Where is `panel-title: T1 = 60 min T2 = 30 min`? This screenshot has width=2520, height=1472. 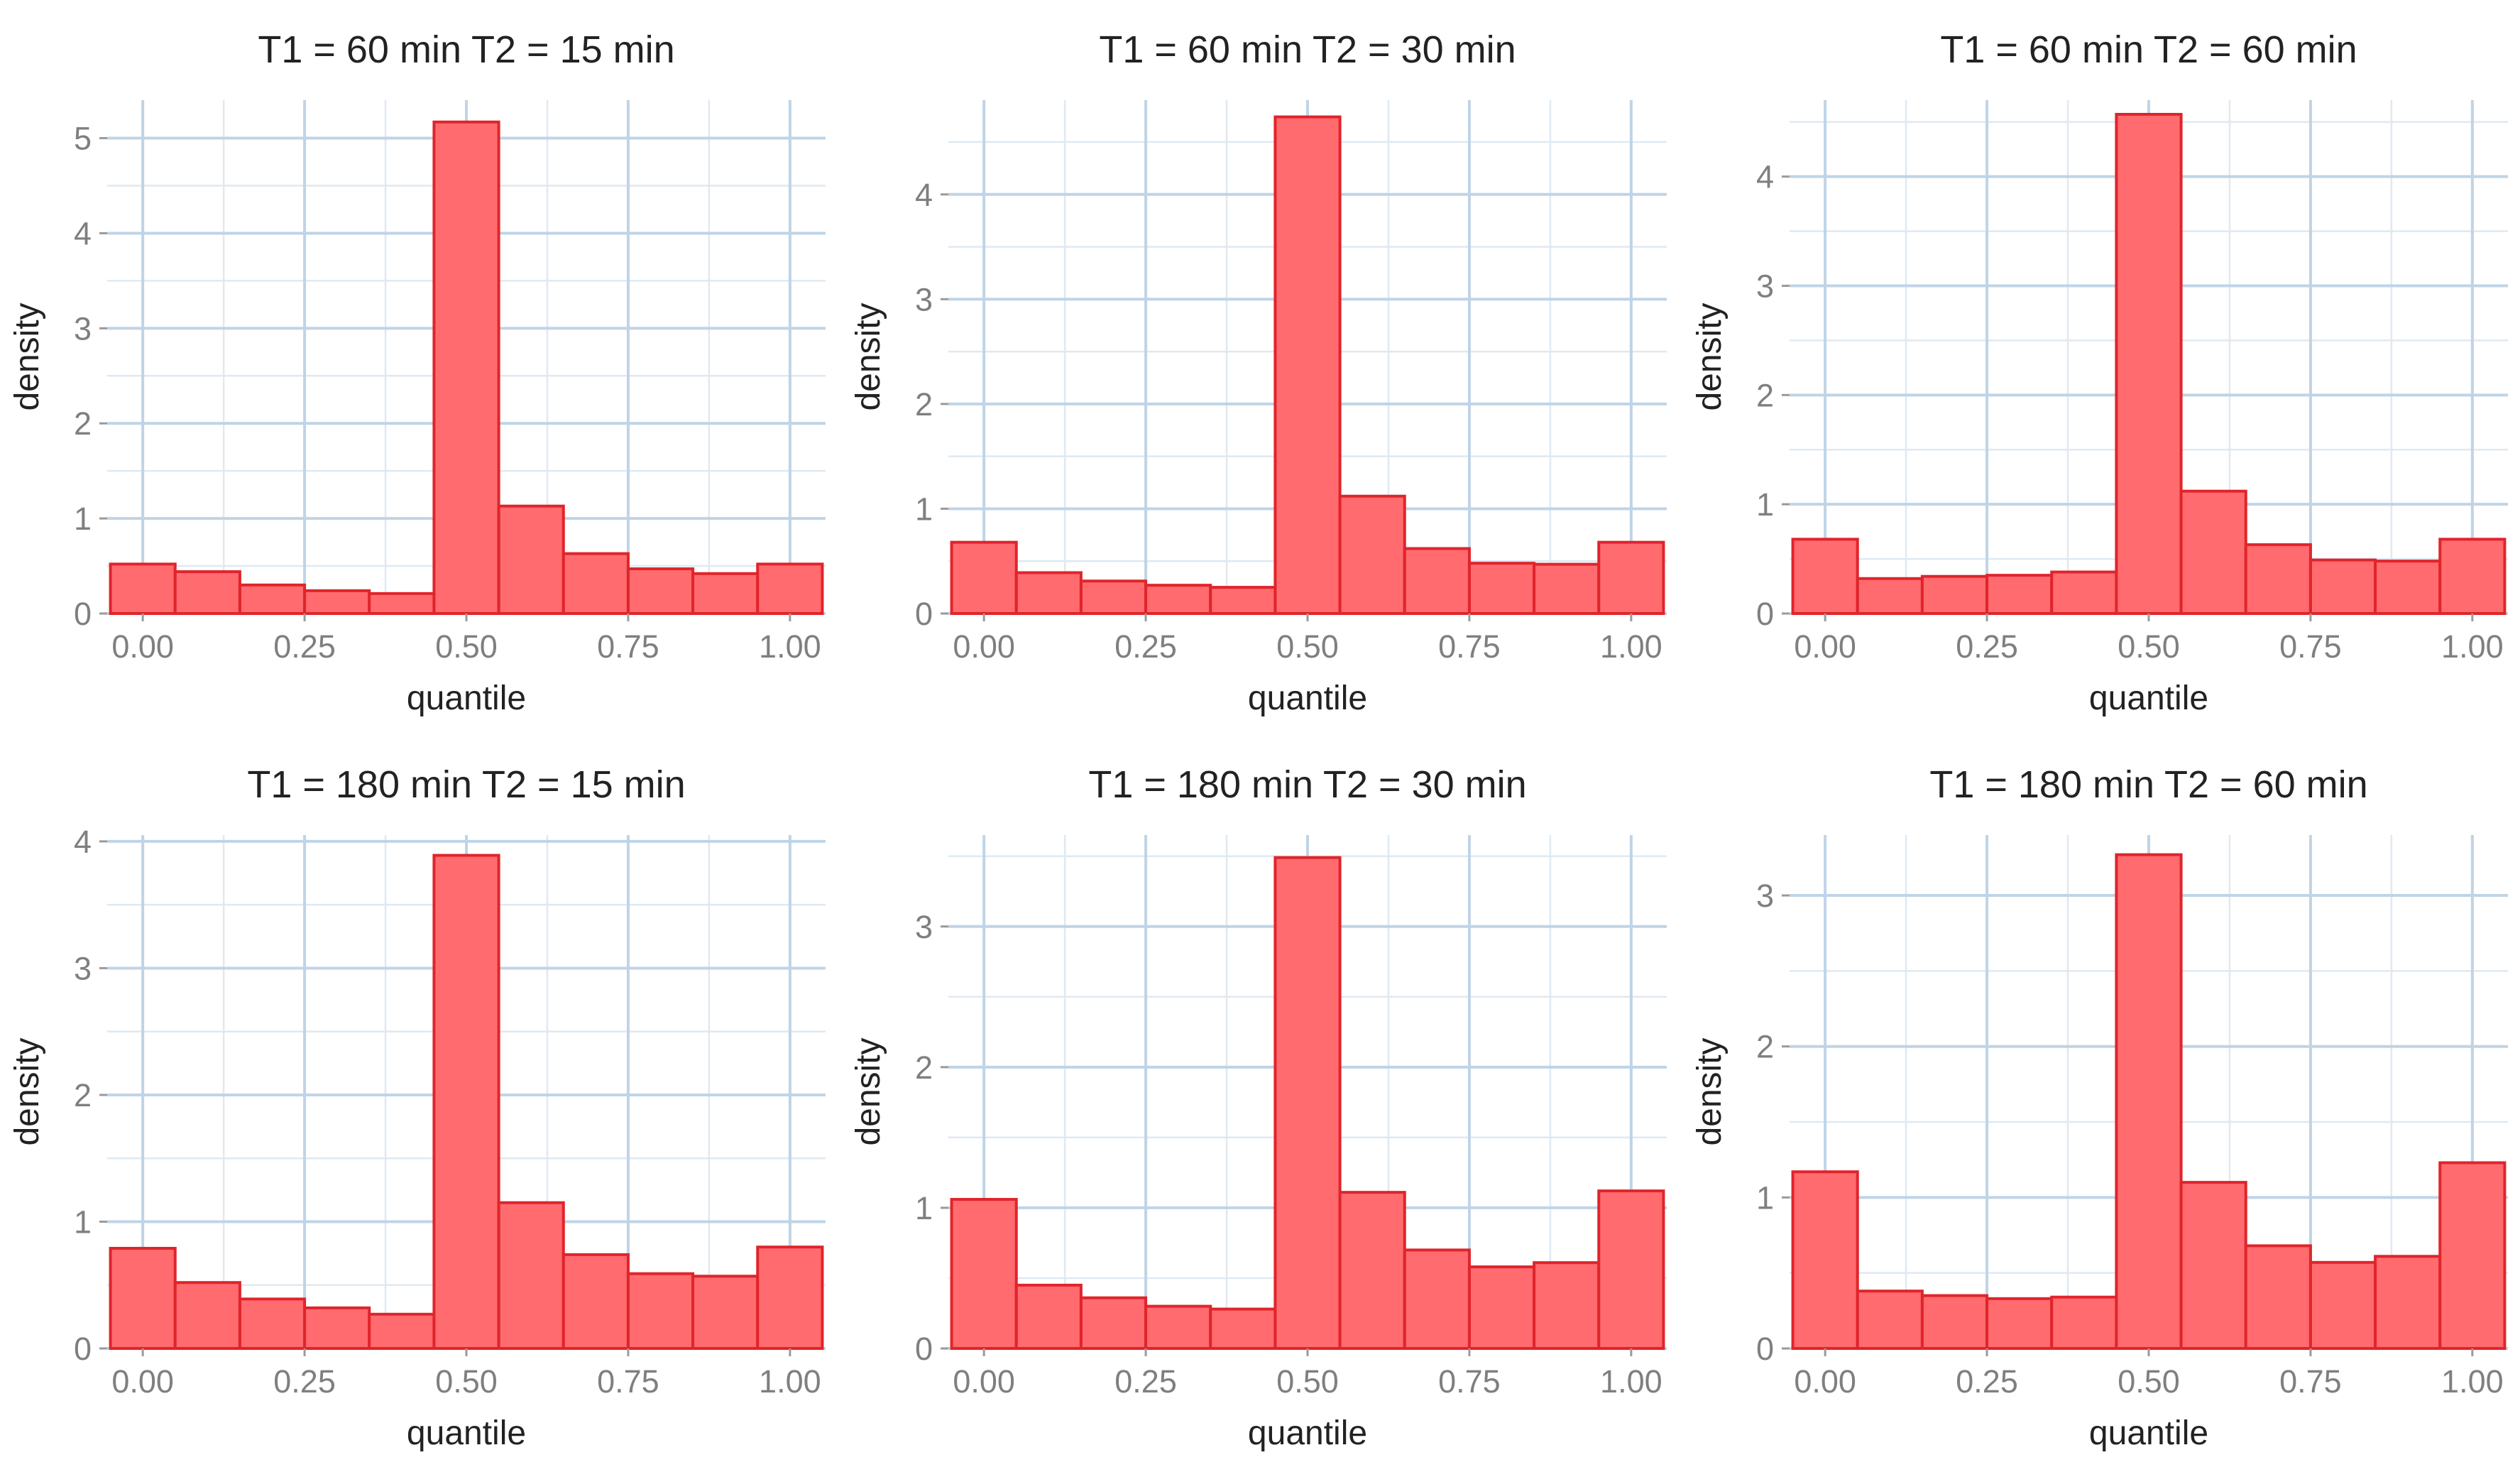 panel-title: T1 = 60 min T2 = 30 min is located at coordinates (1308, 49).